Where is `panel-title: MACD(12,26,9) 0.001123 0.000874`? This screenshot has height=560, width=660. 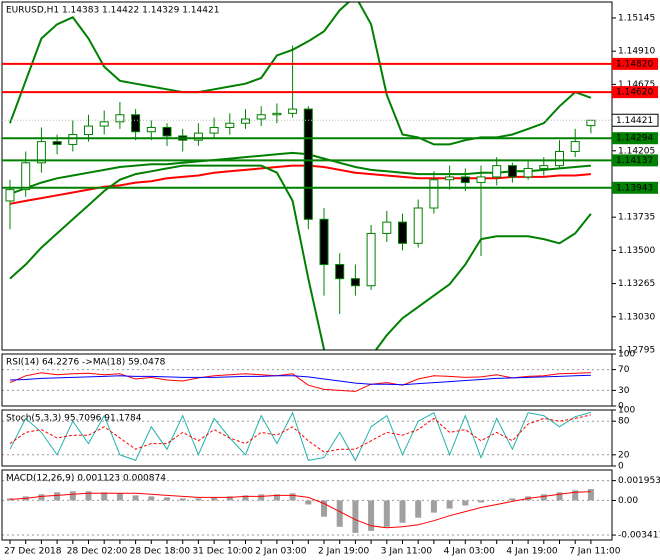 panel-title: MACD(12,26,9) 0.001123 0.000874 is located at coordinates (86, 479).